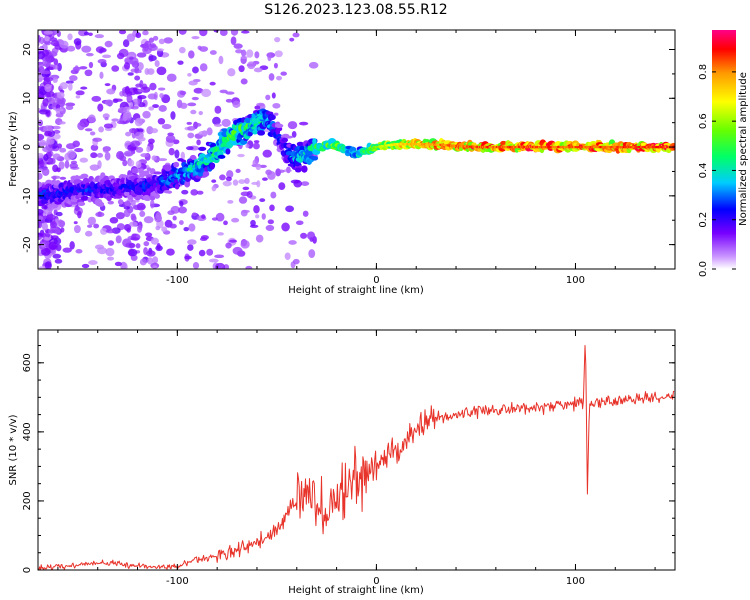  What do you see at coordinates (177, 280) in the screenshot?
I see `spectrogram-x-tick-label: -100` at bounding box center [177, 280].